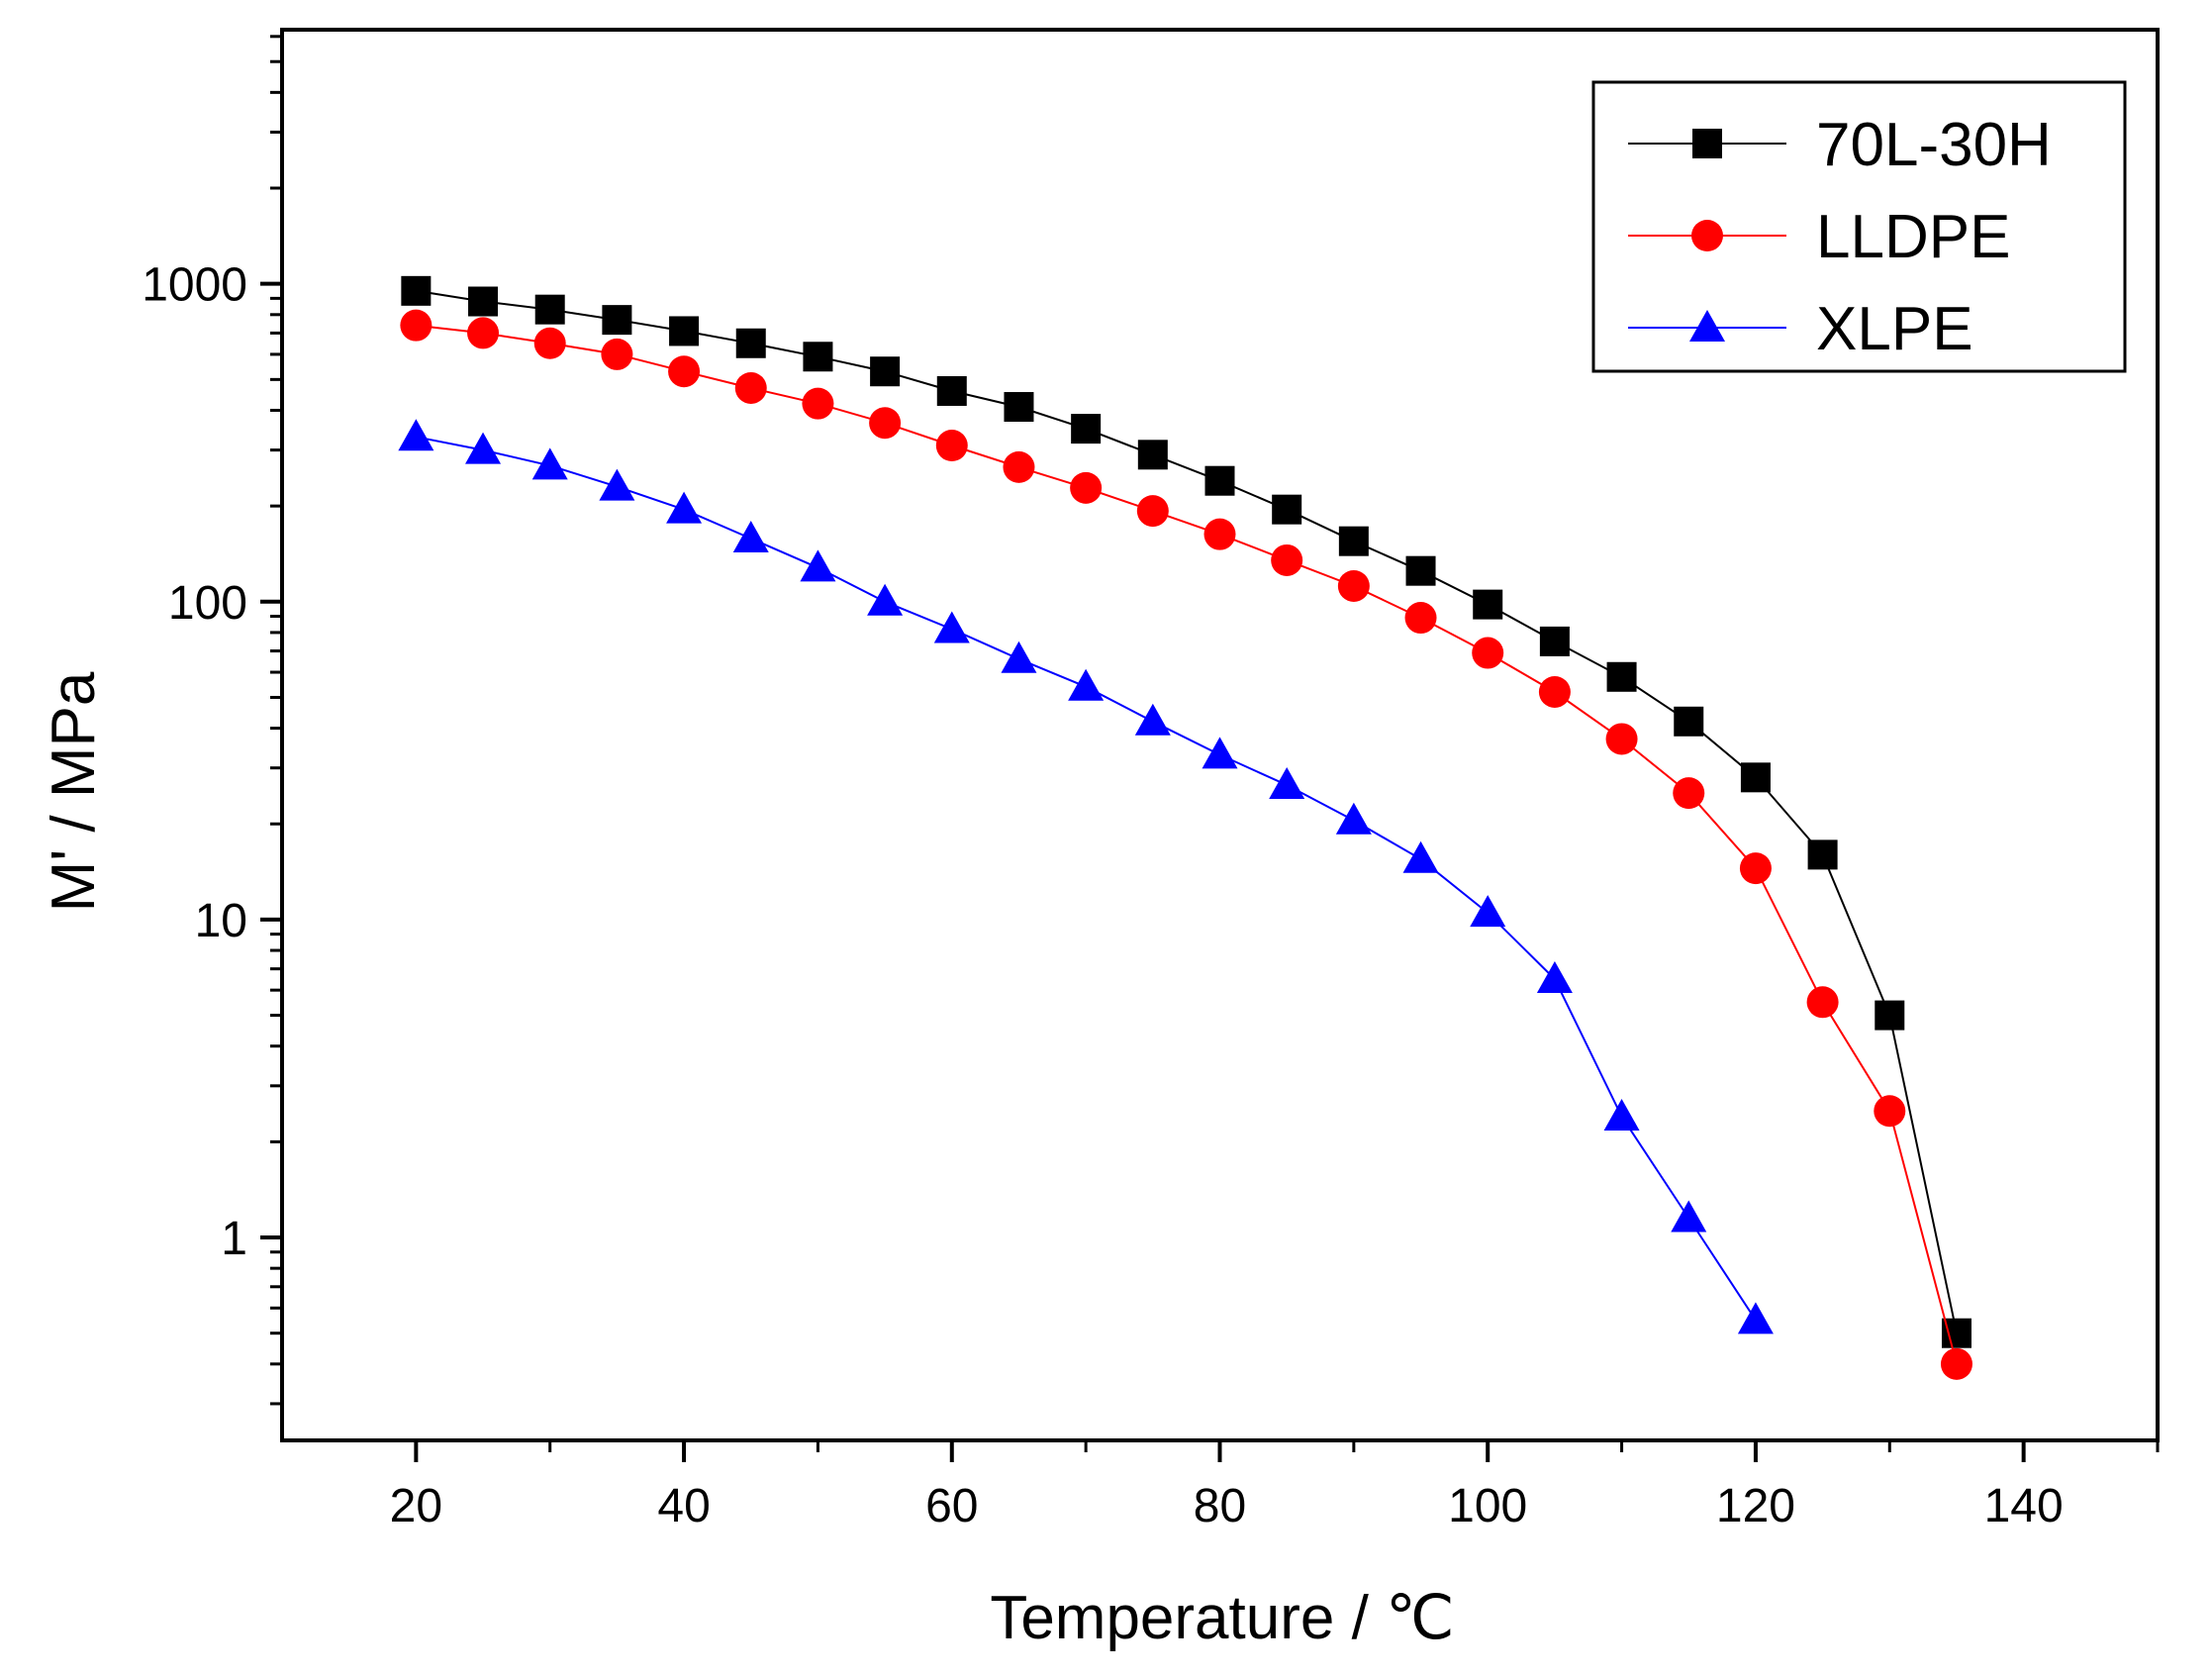 Image resolution: width=2212 pixels, height=1677 pixels. What do you see at coordinates (1275, 1486) in the screenshot?
I see `x-axis: 20 40 60 80 100 120 140` at bounding box center [1275, 1486].